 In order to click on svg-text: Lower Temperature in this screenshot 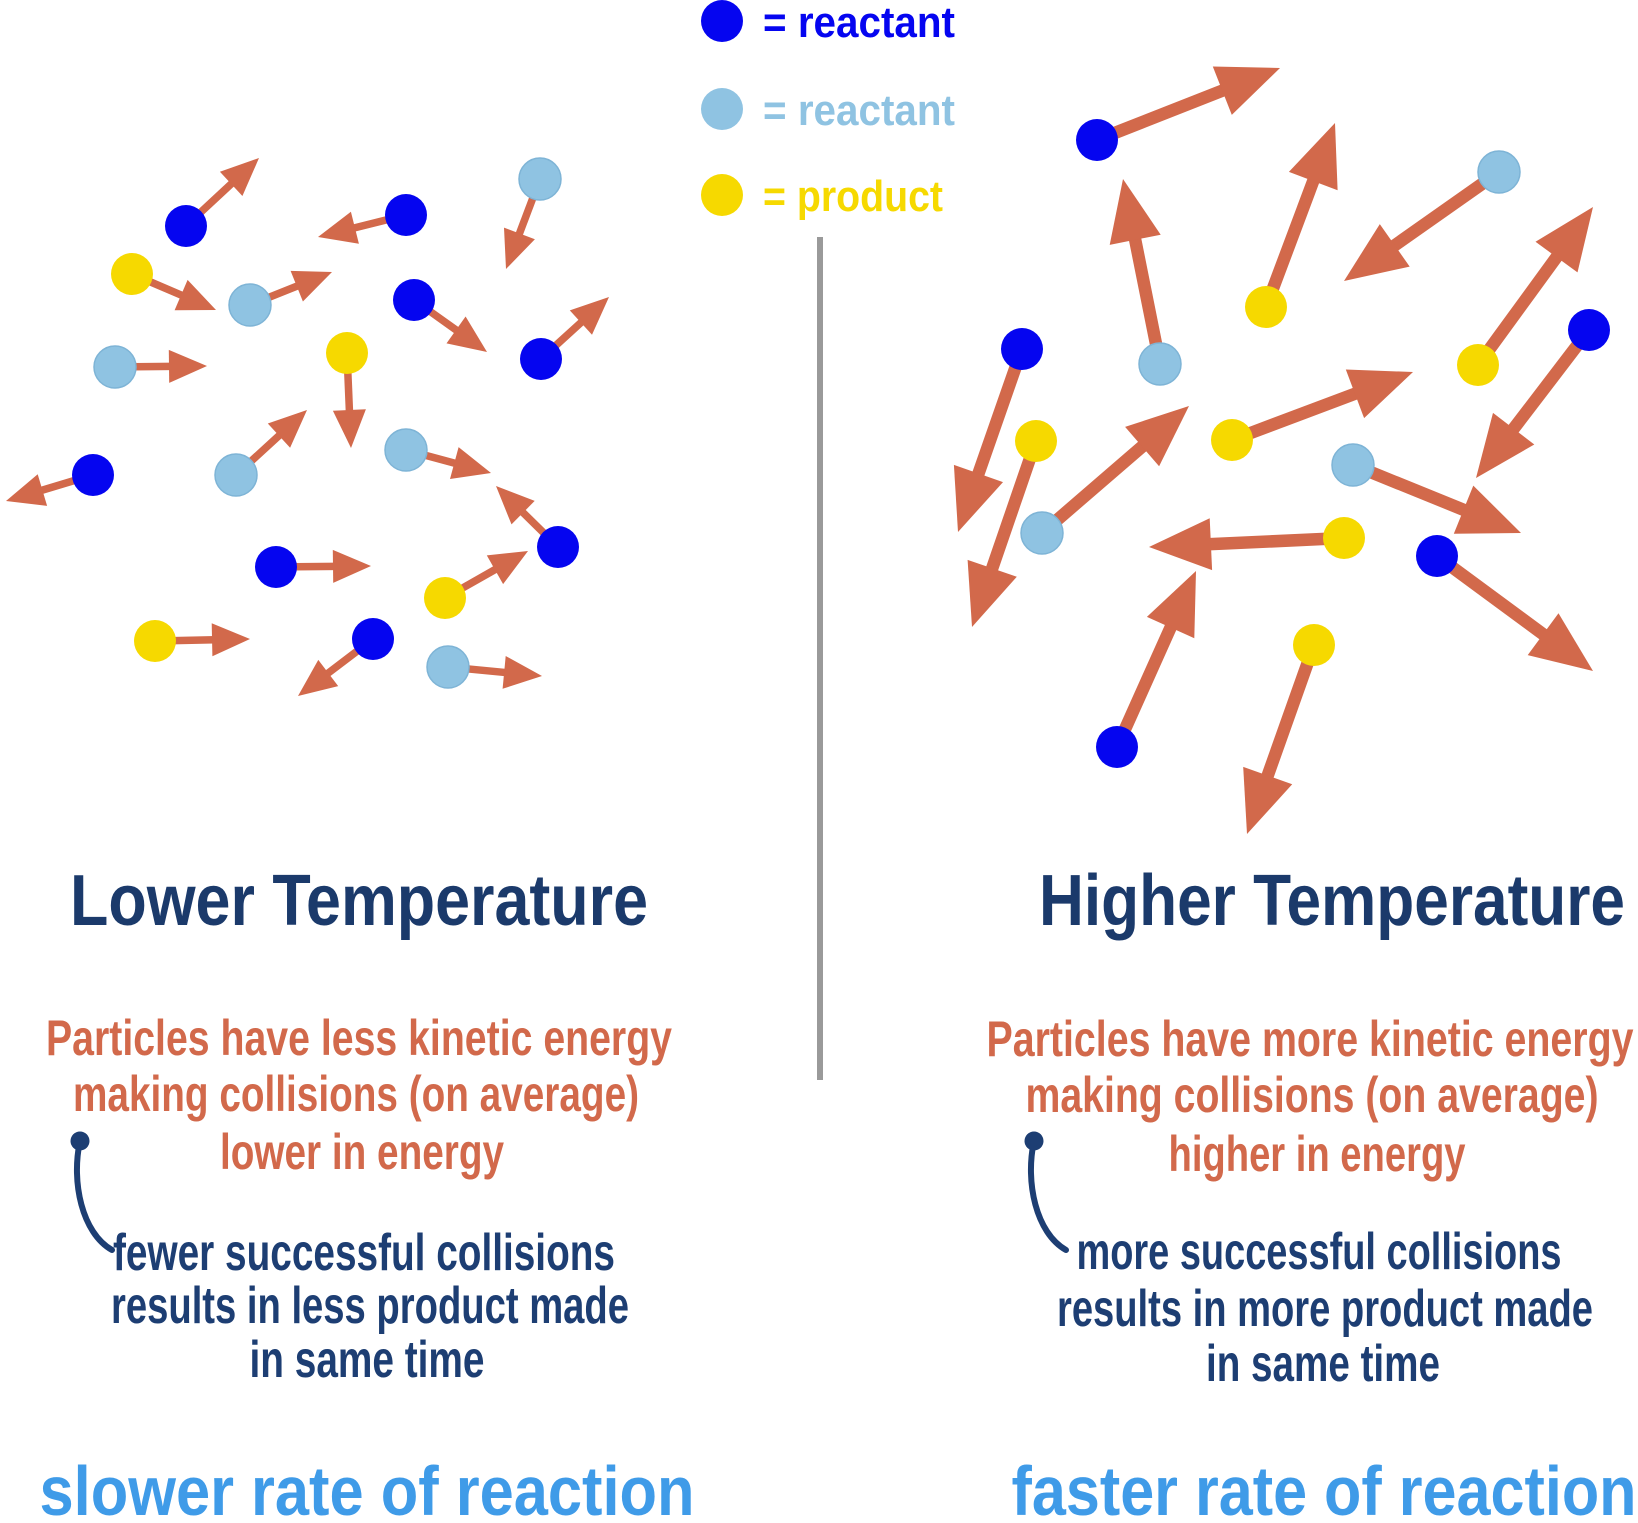, I will do `click(359, 901)`.